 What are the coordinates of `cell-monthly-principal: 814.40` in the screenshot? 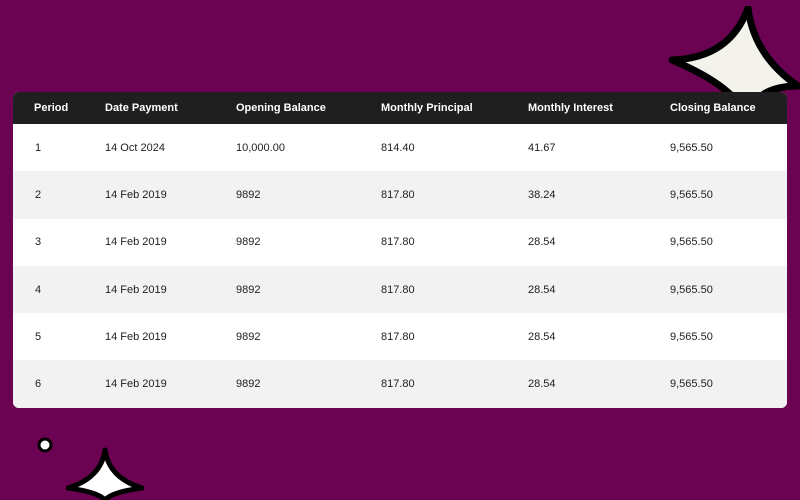 It's located at (398, 147).